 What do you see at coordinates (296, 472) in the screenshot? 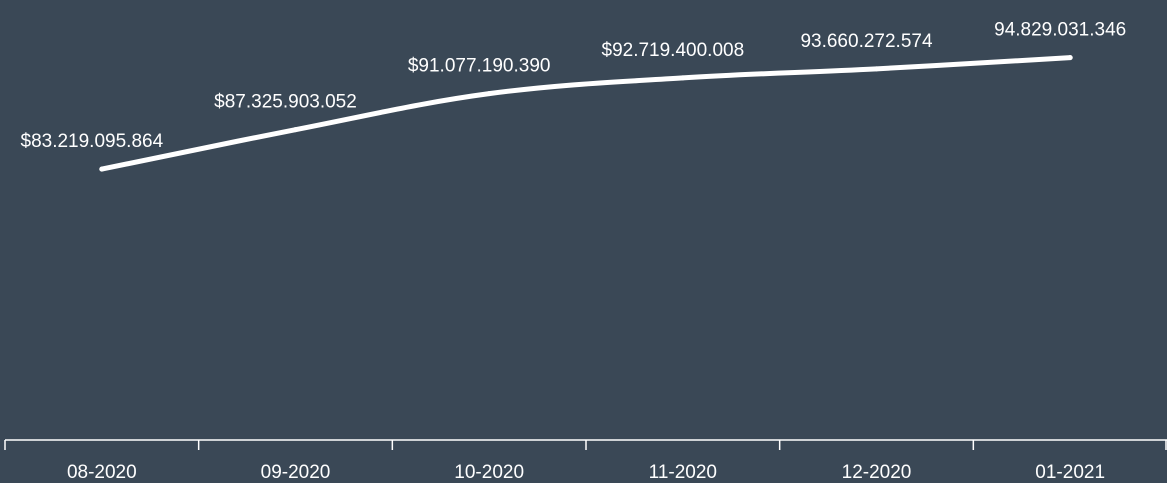
I see `x-tick-label: 09-2020` at bounding box center [296, 472].